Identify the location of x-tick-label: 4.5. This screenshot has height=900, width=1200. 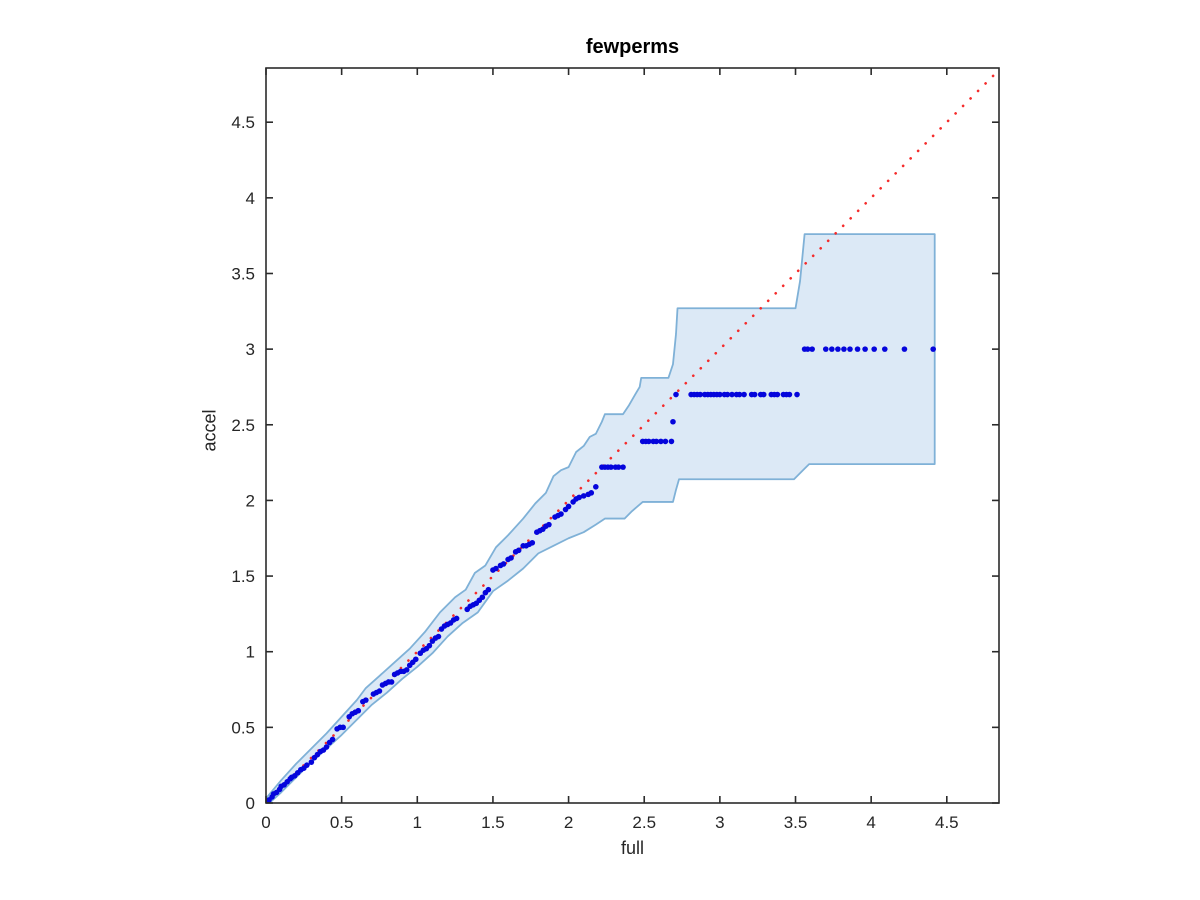
(947, 822).